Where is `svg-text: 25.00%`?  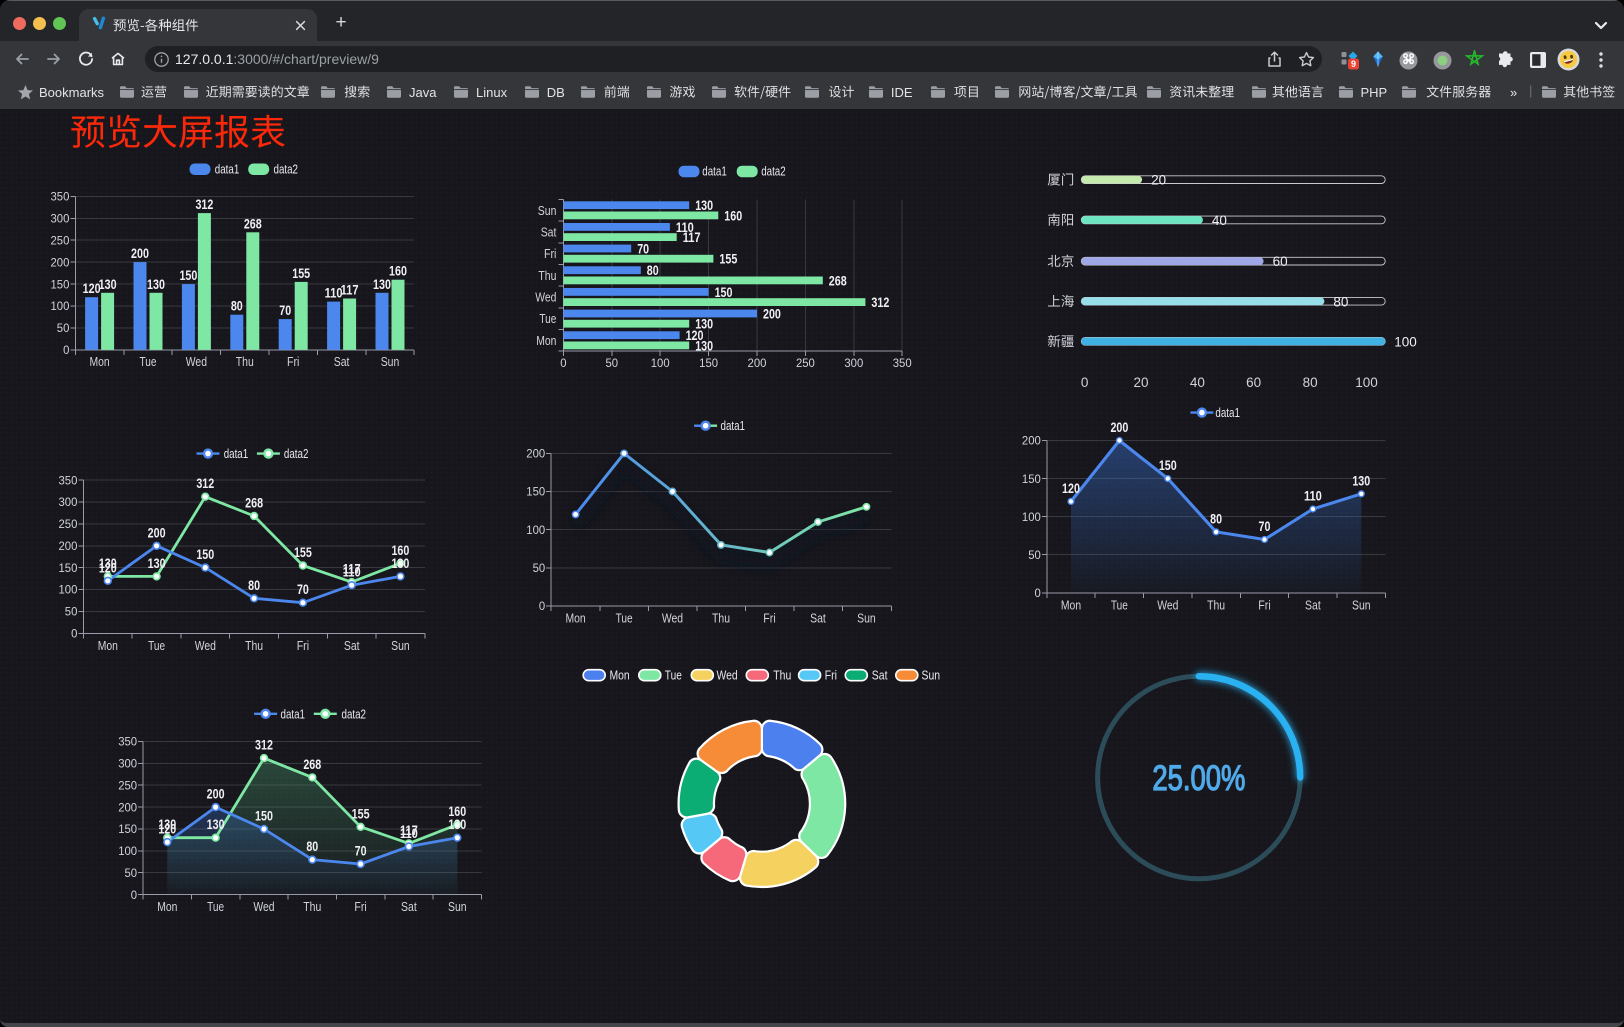
svg-text: 25.00% is located at coordinates (1198, 778).